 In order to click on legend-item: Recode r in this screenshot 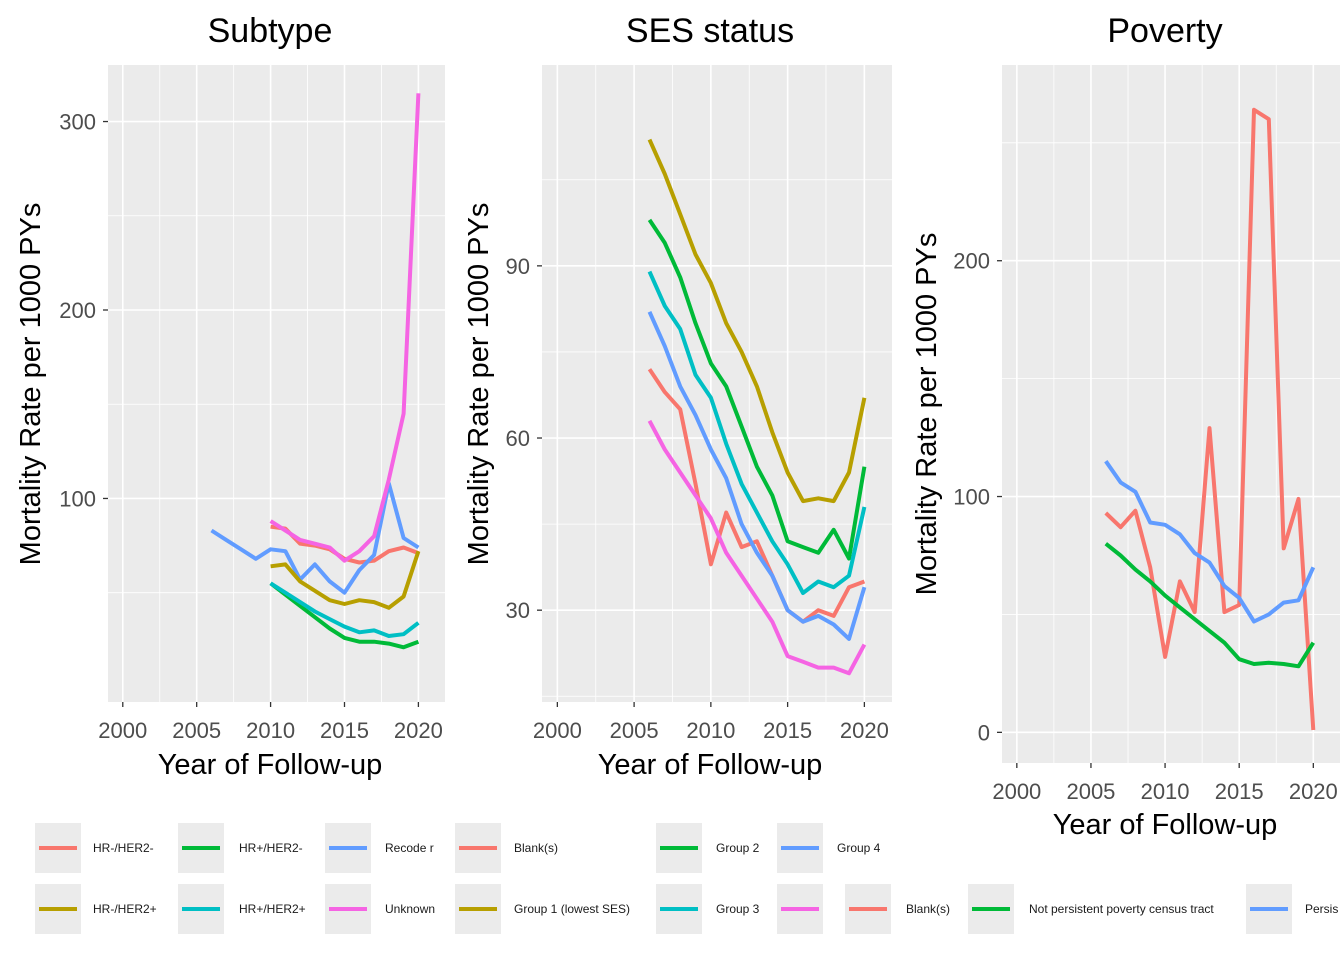, I will do `click(379, 848)`.